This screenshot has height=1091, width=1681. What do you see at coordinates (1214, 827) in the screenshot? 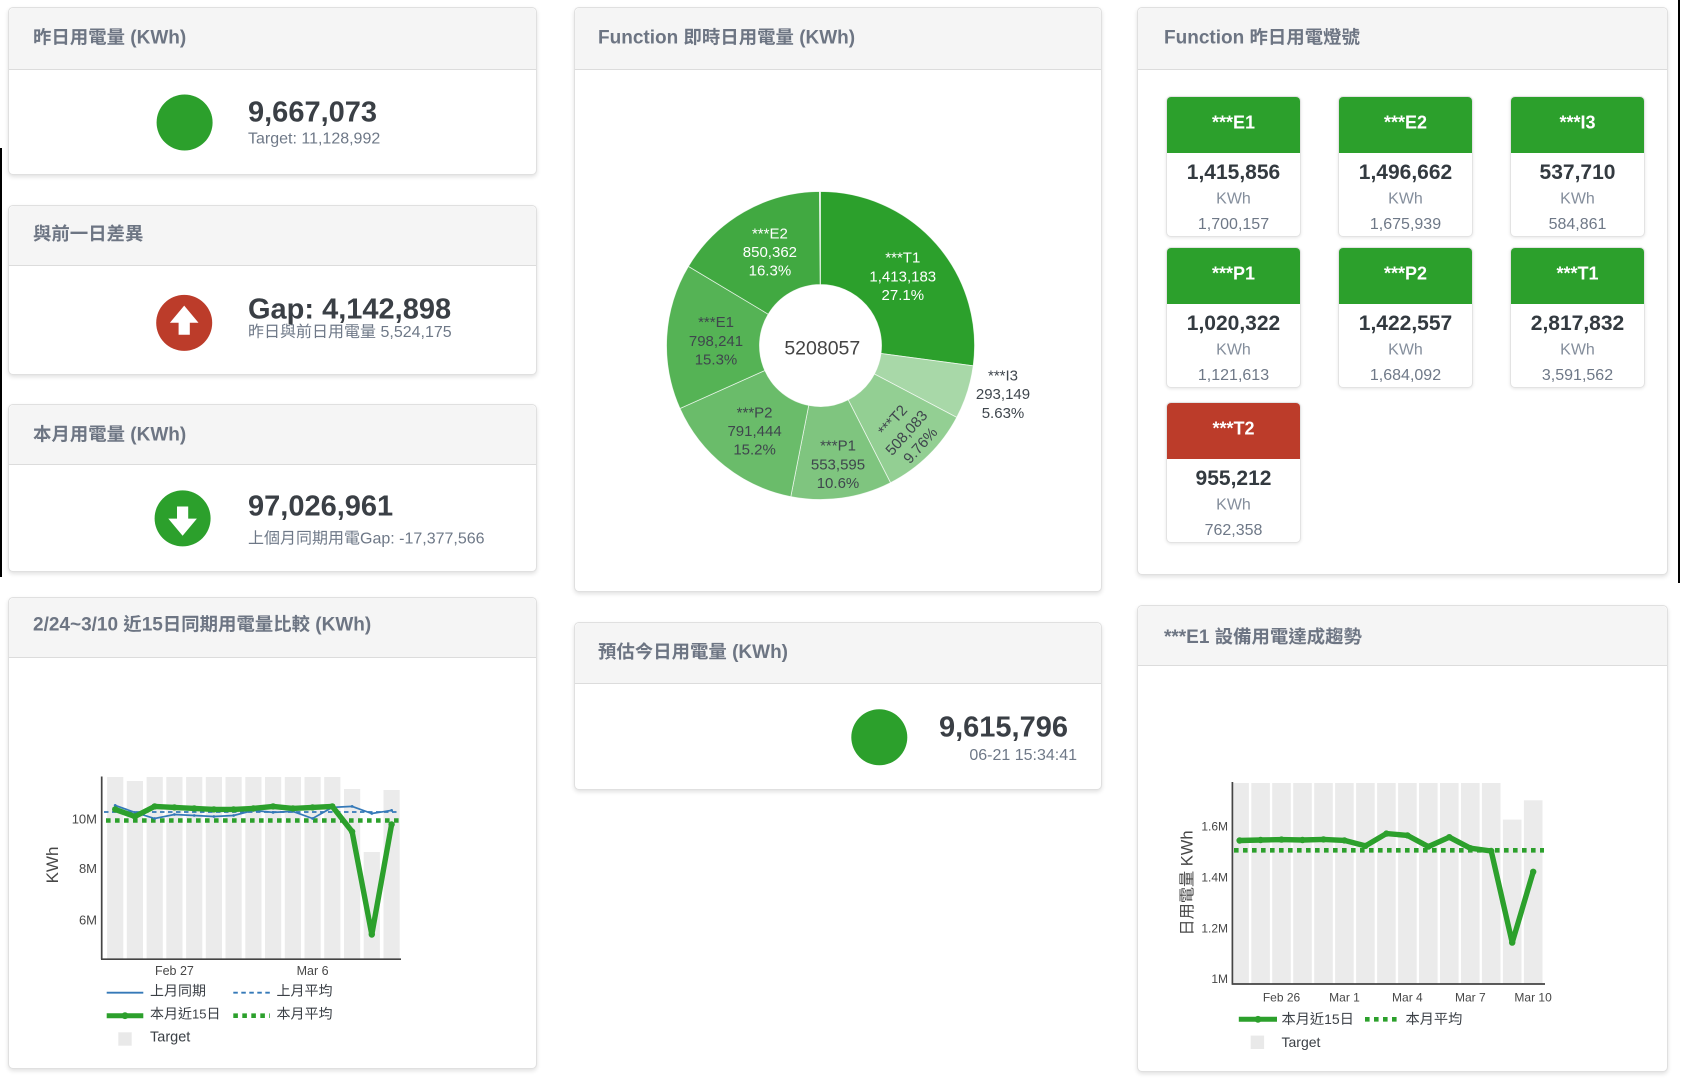
I see `svg-text: 1.6M` at bounding box center [1214, 827].